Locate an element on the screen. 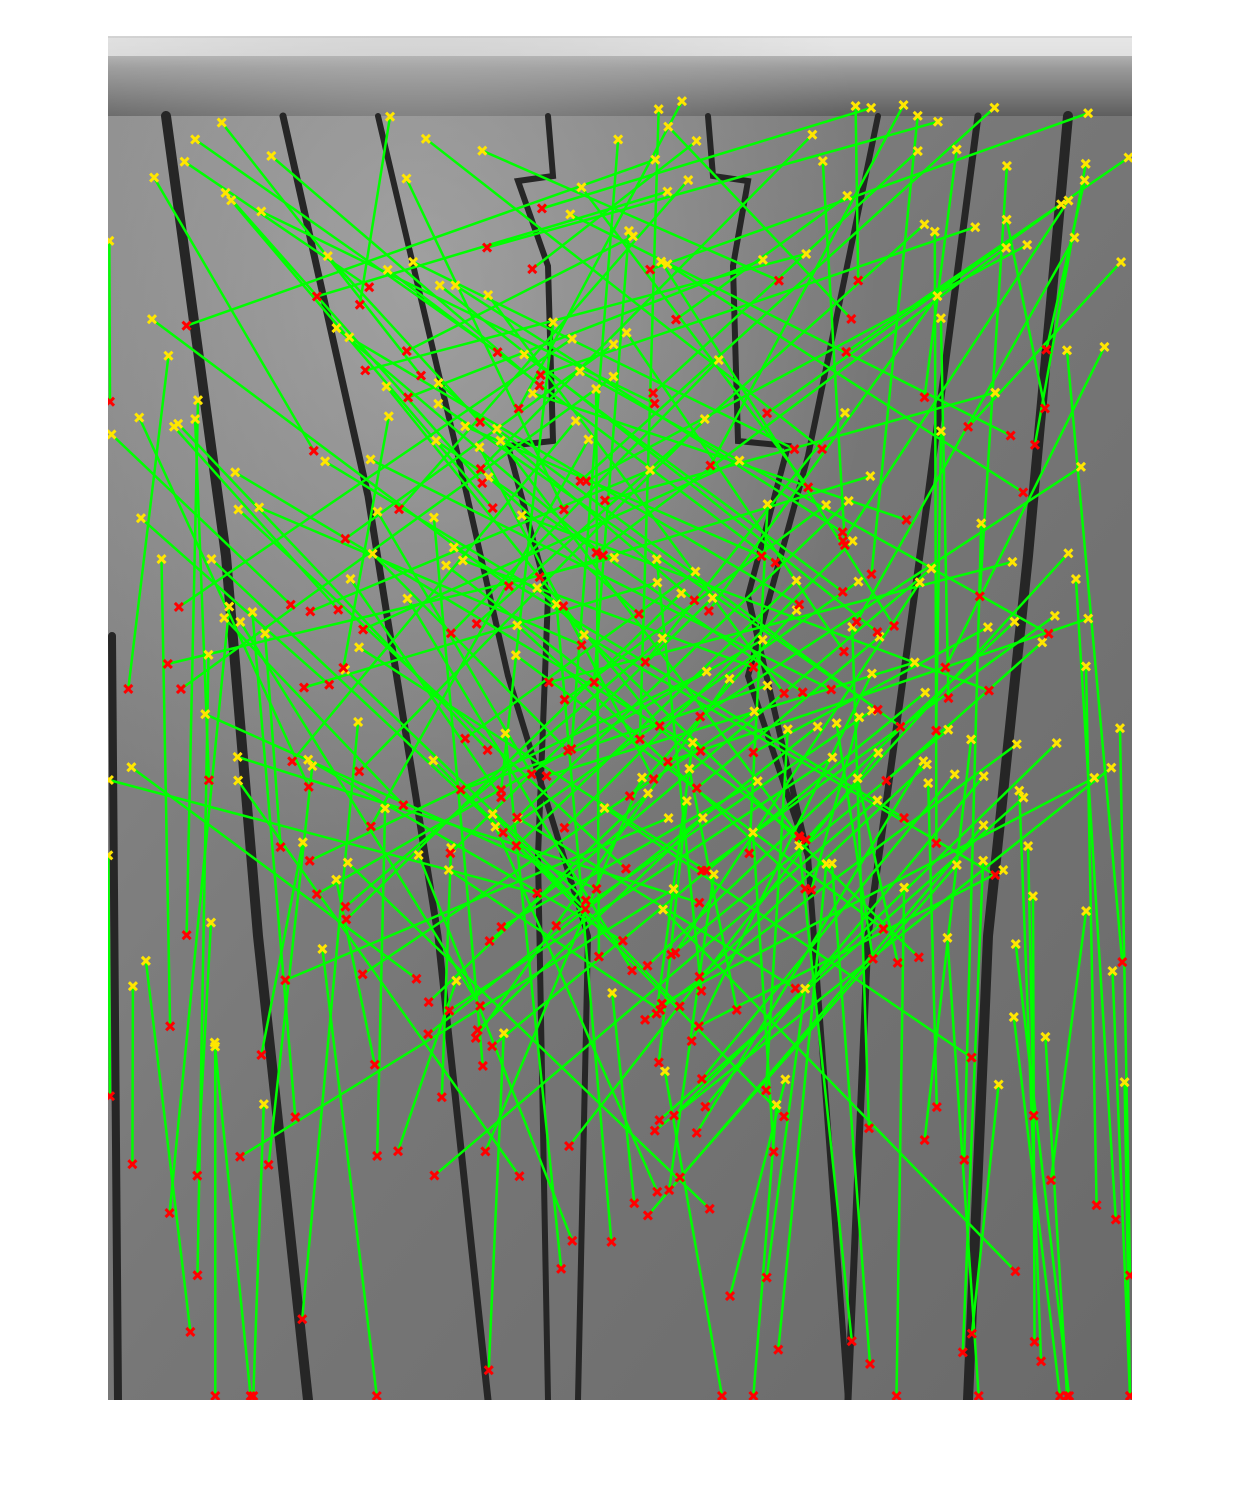 Image resolution: width=1240 pixels, height=1496 pixels. seam-right-outer is located at coordinates (1018, 755).